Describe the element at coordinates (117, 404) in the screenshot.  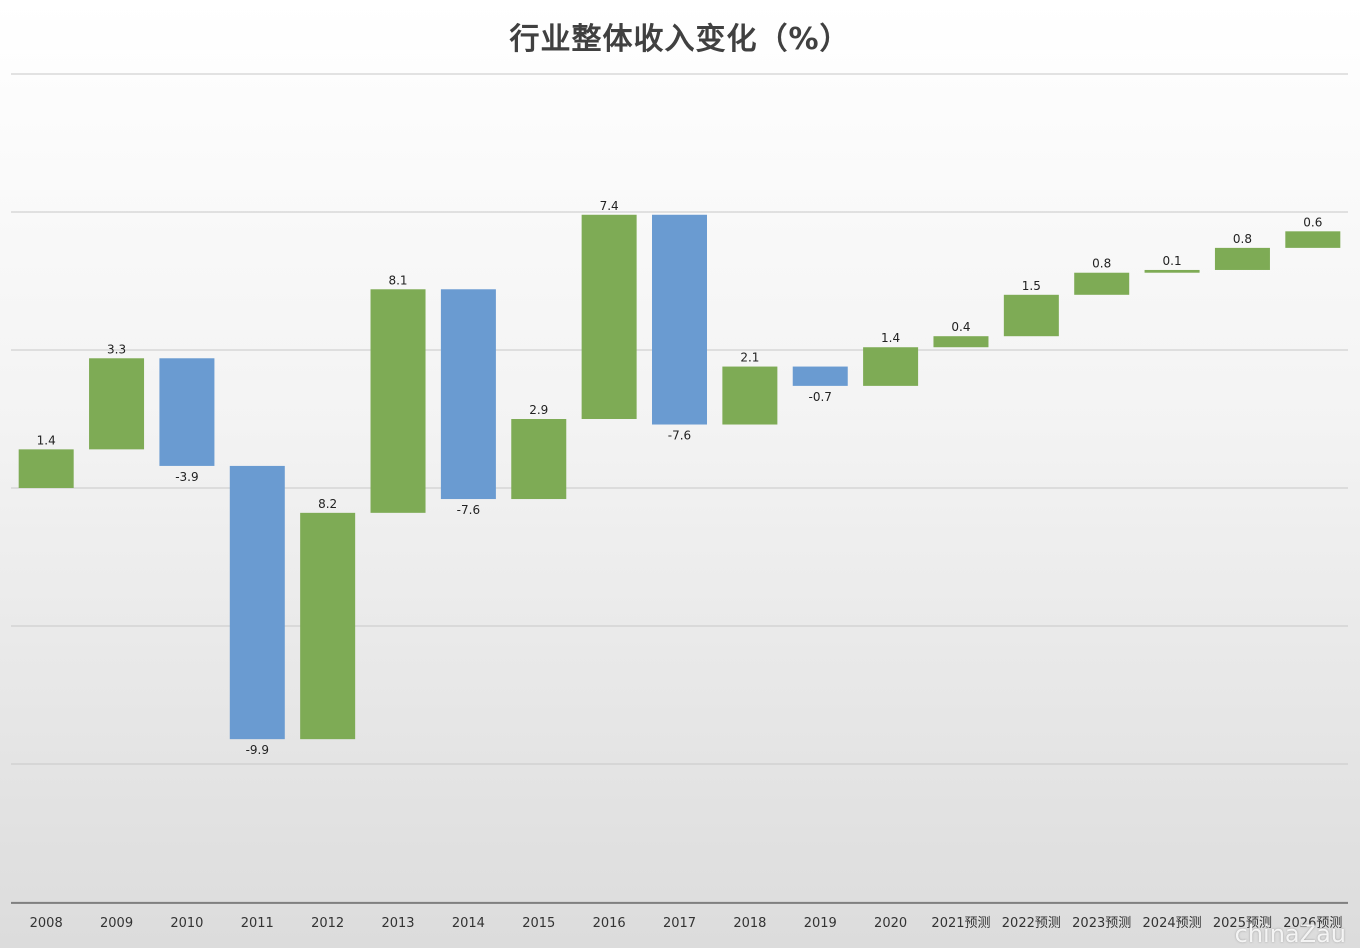
I see `bar-2009` at that location.